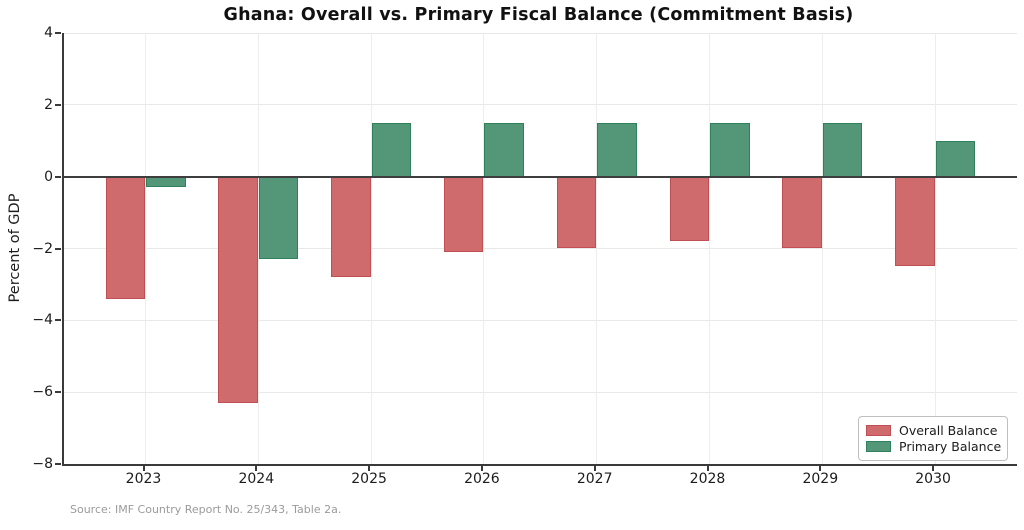 This screenshot has height=530, width=1024. Describe the element at coordinates (950, 446) in the screenshot. I see `legend-label-primary-balance: Primary Balance` at that location.